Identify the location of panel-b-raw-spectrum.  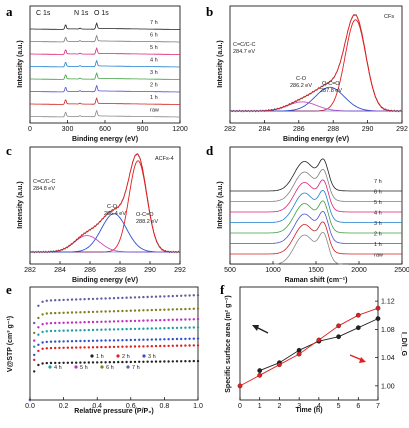
(316, 63).